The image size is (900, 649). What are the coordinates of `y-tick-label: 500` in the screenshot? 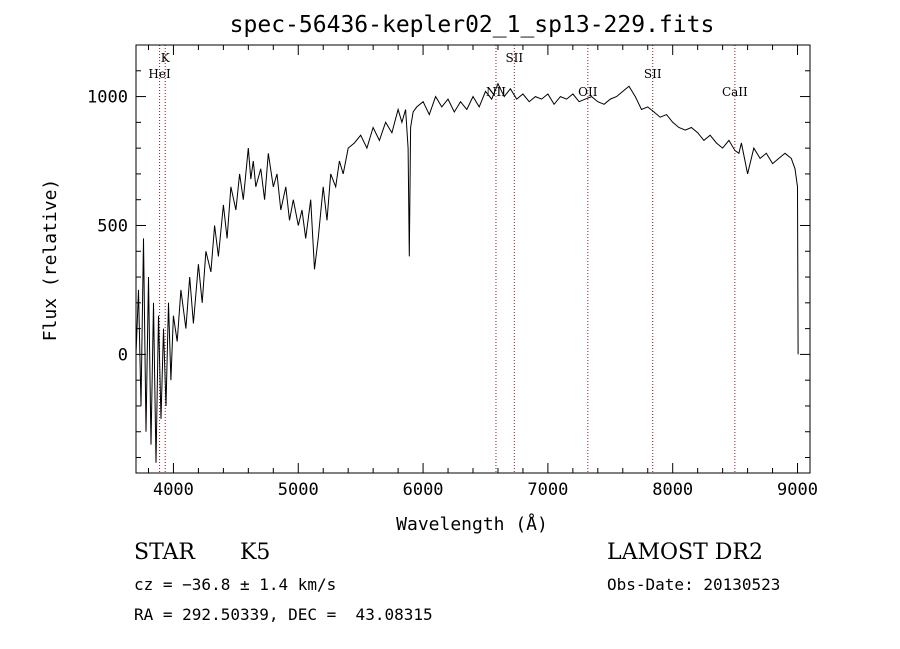 It's located at (112, 226).